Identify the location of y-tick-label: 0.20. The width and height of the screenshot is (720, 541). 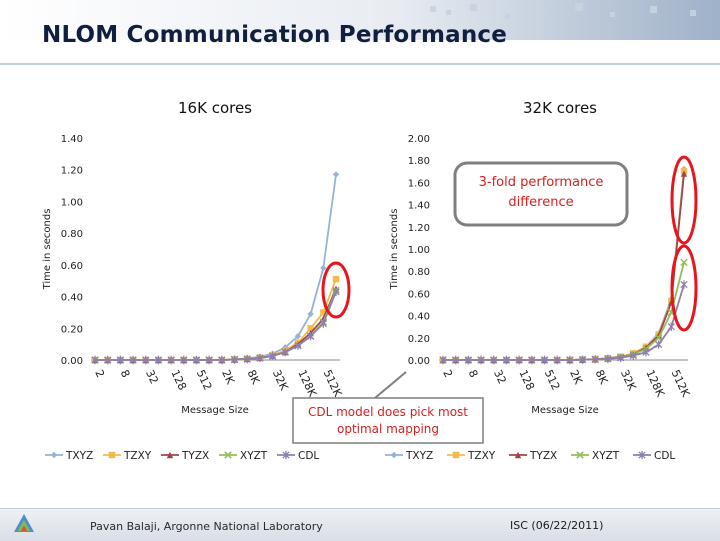
(72, 329).